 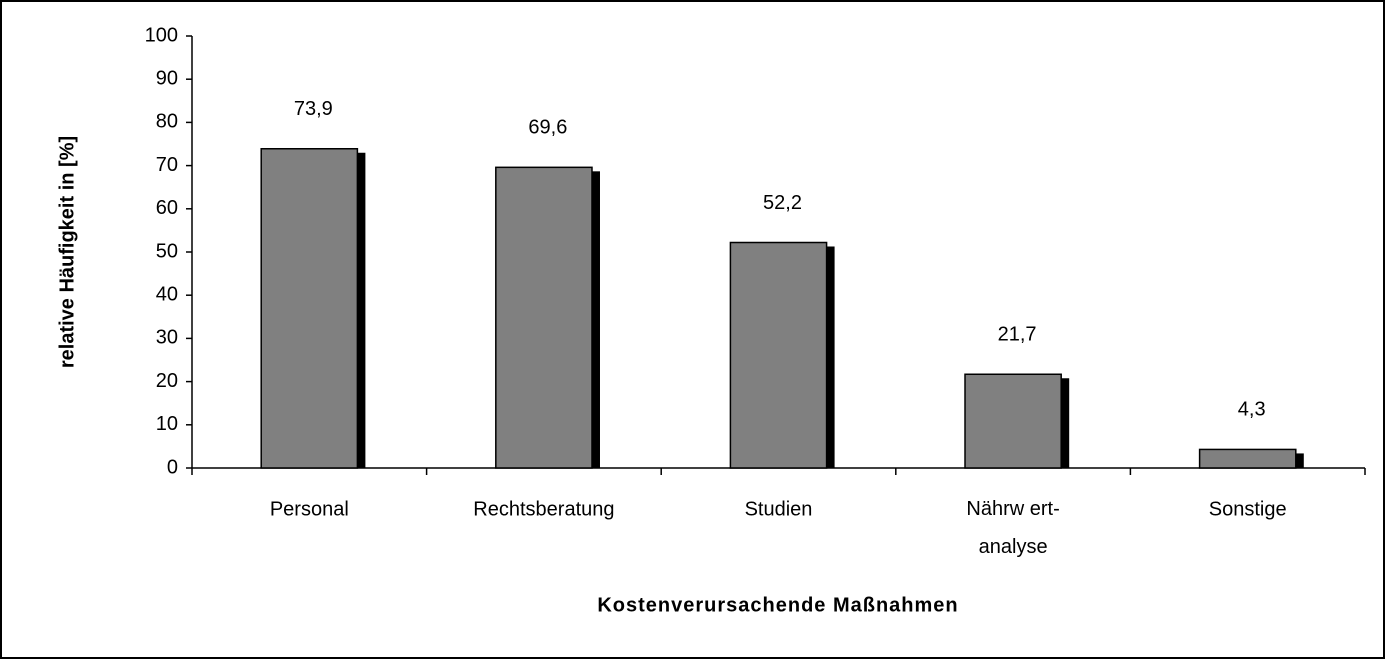 I want to click on y-tick-label: 70, so click(x=167, y=165).